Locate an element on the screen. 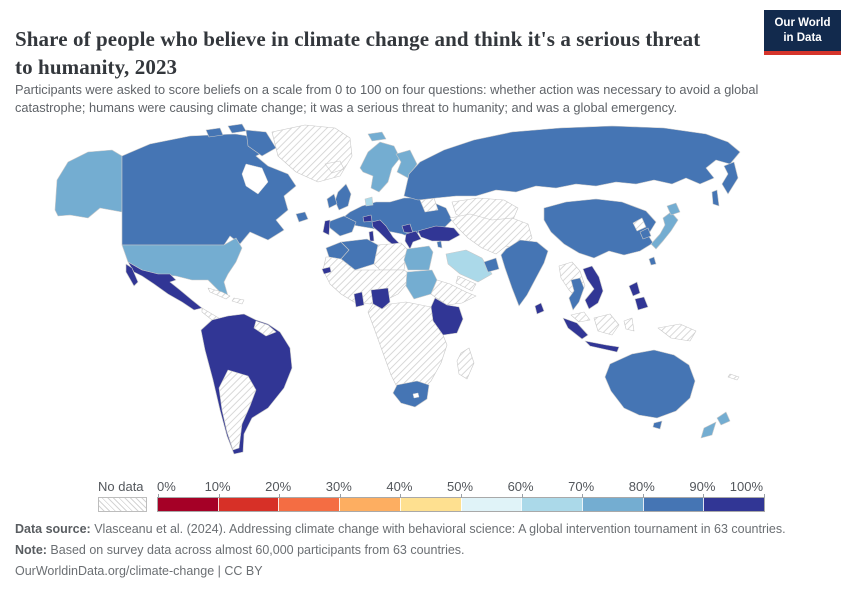 The width and height of the screenshot is (850, 600). country-sakhalin is located at coordinates (715, 198).